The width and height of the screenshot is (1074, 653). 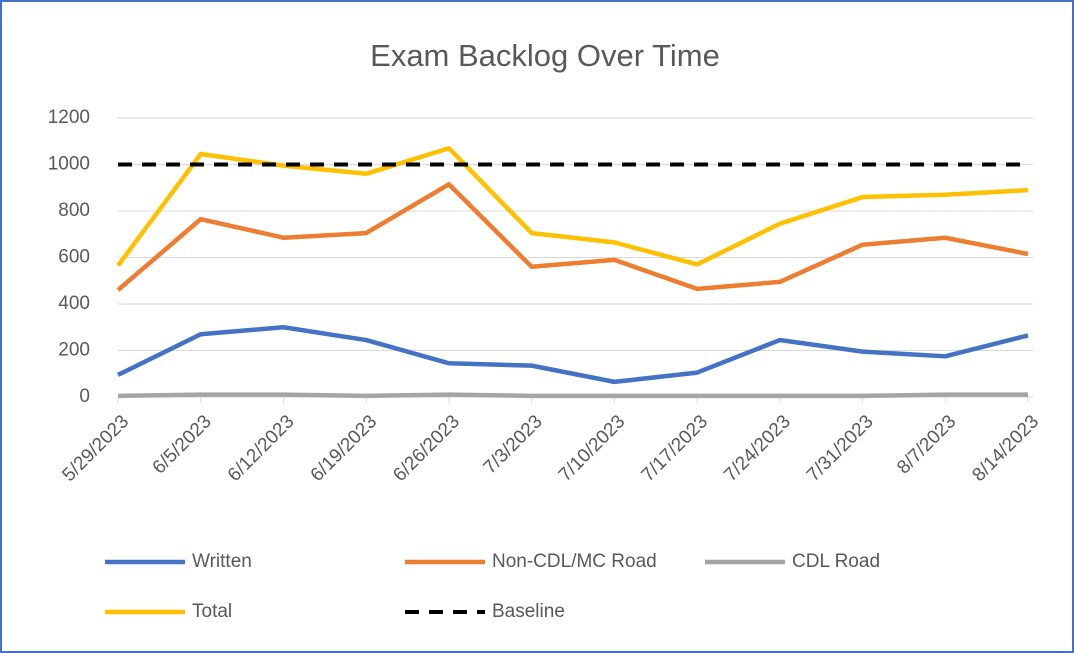 What do you see at coordinates (74, 303) in the screenshot?
I see `y-tick-label: 400` at bounding box center [74, 303].